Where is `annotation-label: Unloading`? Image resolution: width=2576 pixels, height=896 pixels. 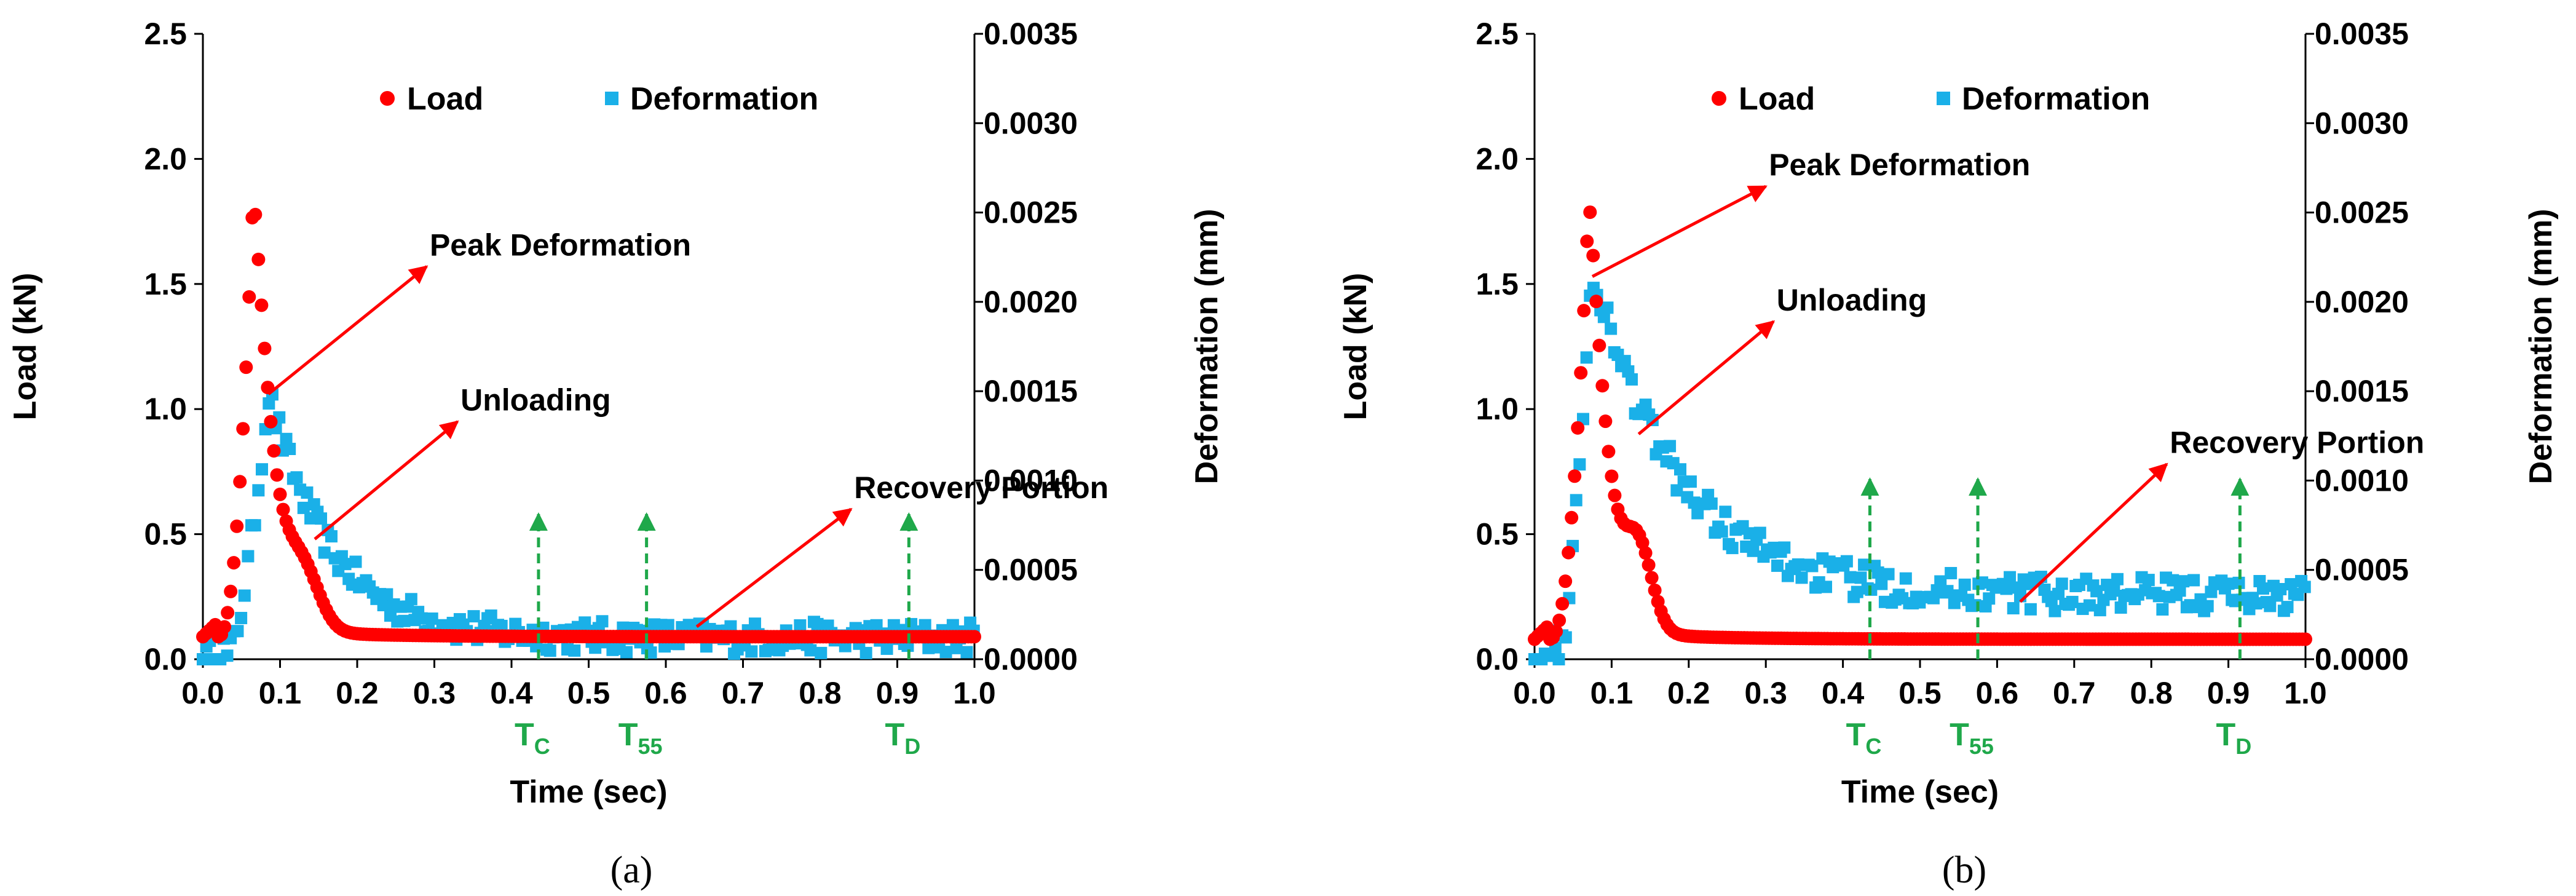
annotation-label: Unloading is located at coordinates (1852, 300).